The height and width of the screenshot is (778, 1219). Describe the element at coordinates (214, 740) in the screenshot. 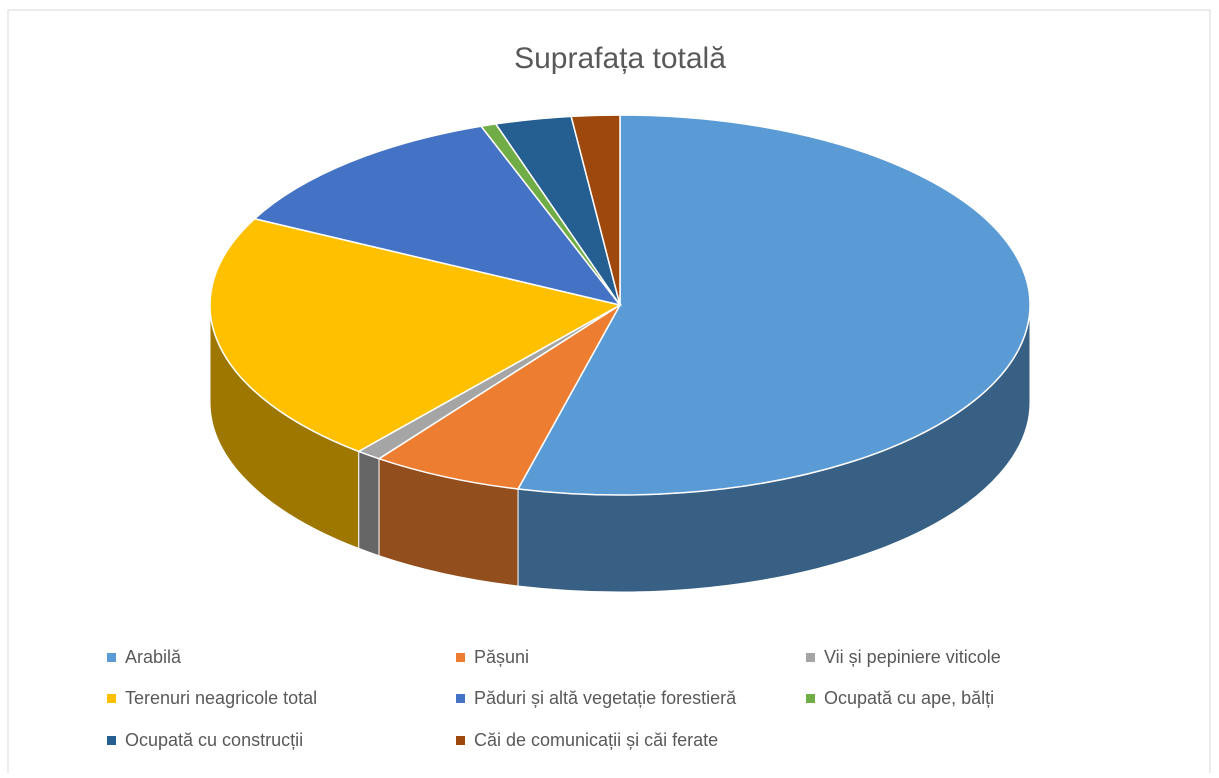

I see `legend-label: Ocupată cu construcții` at that location.